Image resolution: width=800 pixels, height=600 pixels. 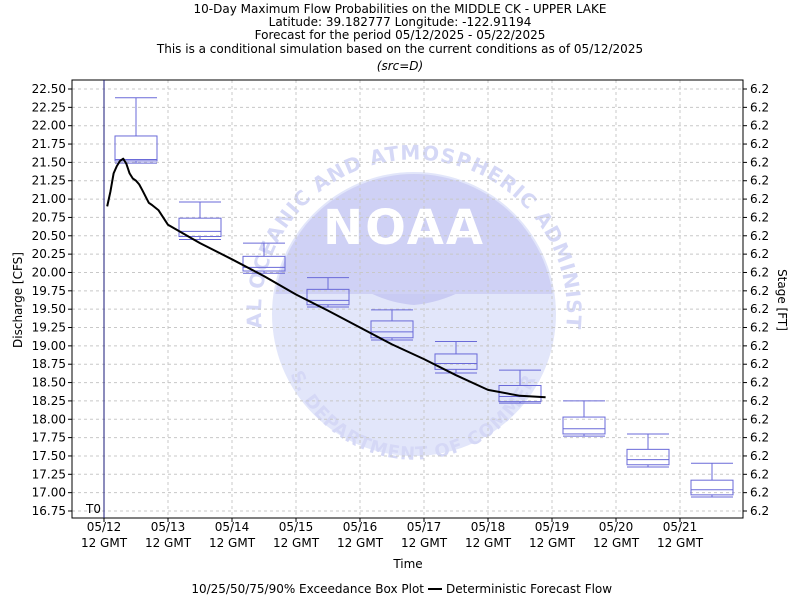 What do you see at coordinates (49, 328) in the screenshot?
I see `y-tick-label: 19.25` at bounding box center [49, 328].